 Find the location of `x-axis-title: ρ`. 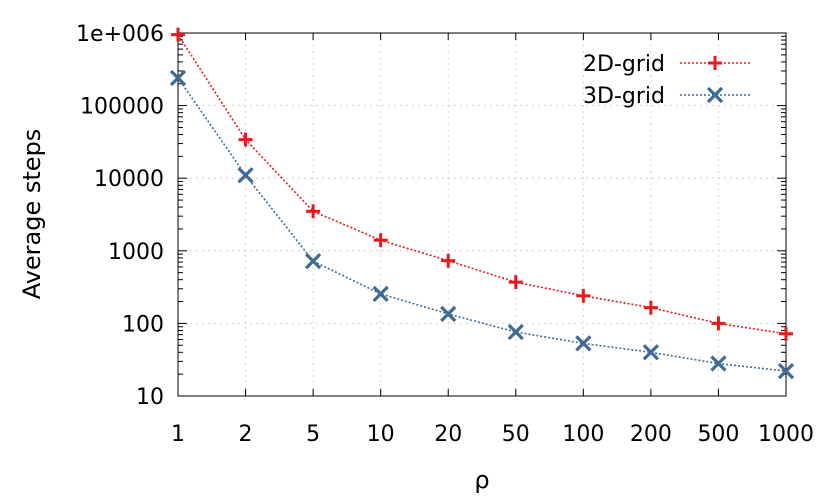

x-axis-title: ρ is located at coordinates (481, 480).